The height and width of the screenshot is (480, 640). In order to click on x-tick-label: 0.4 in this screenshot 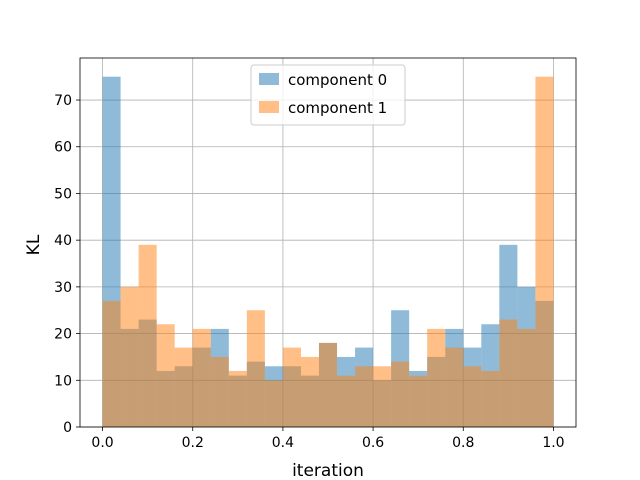, I will do `click(283, 443)`.